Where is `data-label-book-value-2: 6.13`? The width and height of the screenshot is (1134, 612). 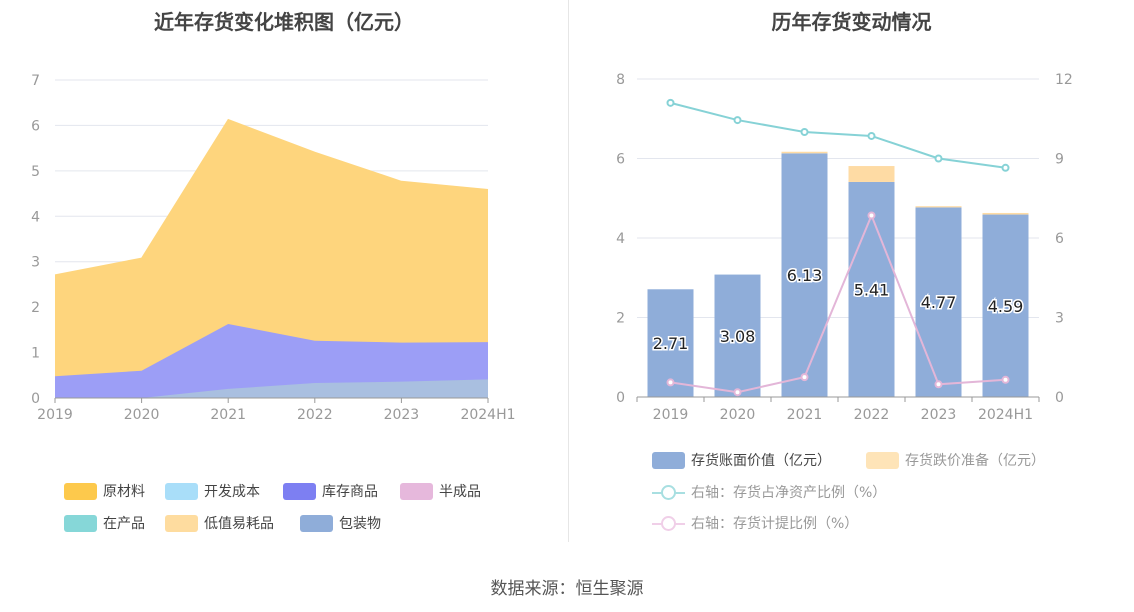
data-label-book-value-2: 6.13 is located at coordinates (805, 275).